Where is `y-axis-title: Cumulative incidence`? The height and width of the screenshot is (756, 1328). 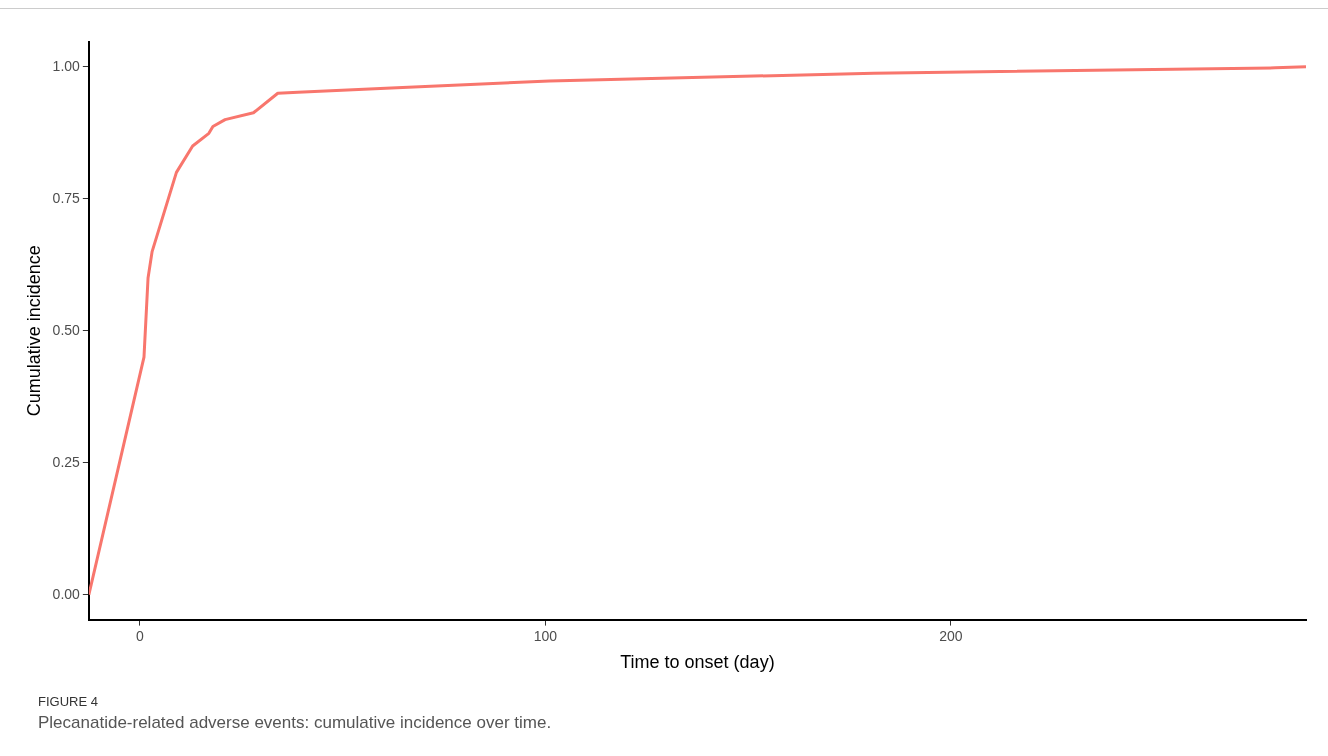
y-axis-title: Cumulative incidence is located at coordinates (33, 331).